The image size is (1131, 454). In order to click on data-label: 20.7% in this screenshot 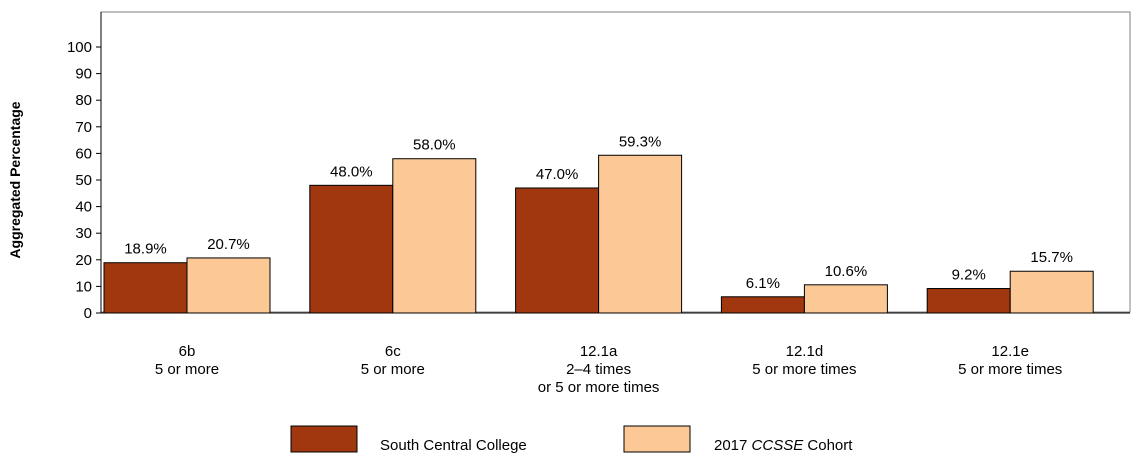, I will do `click(228, 244)`.